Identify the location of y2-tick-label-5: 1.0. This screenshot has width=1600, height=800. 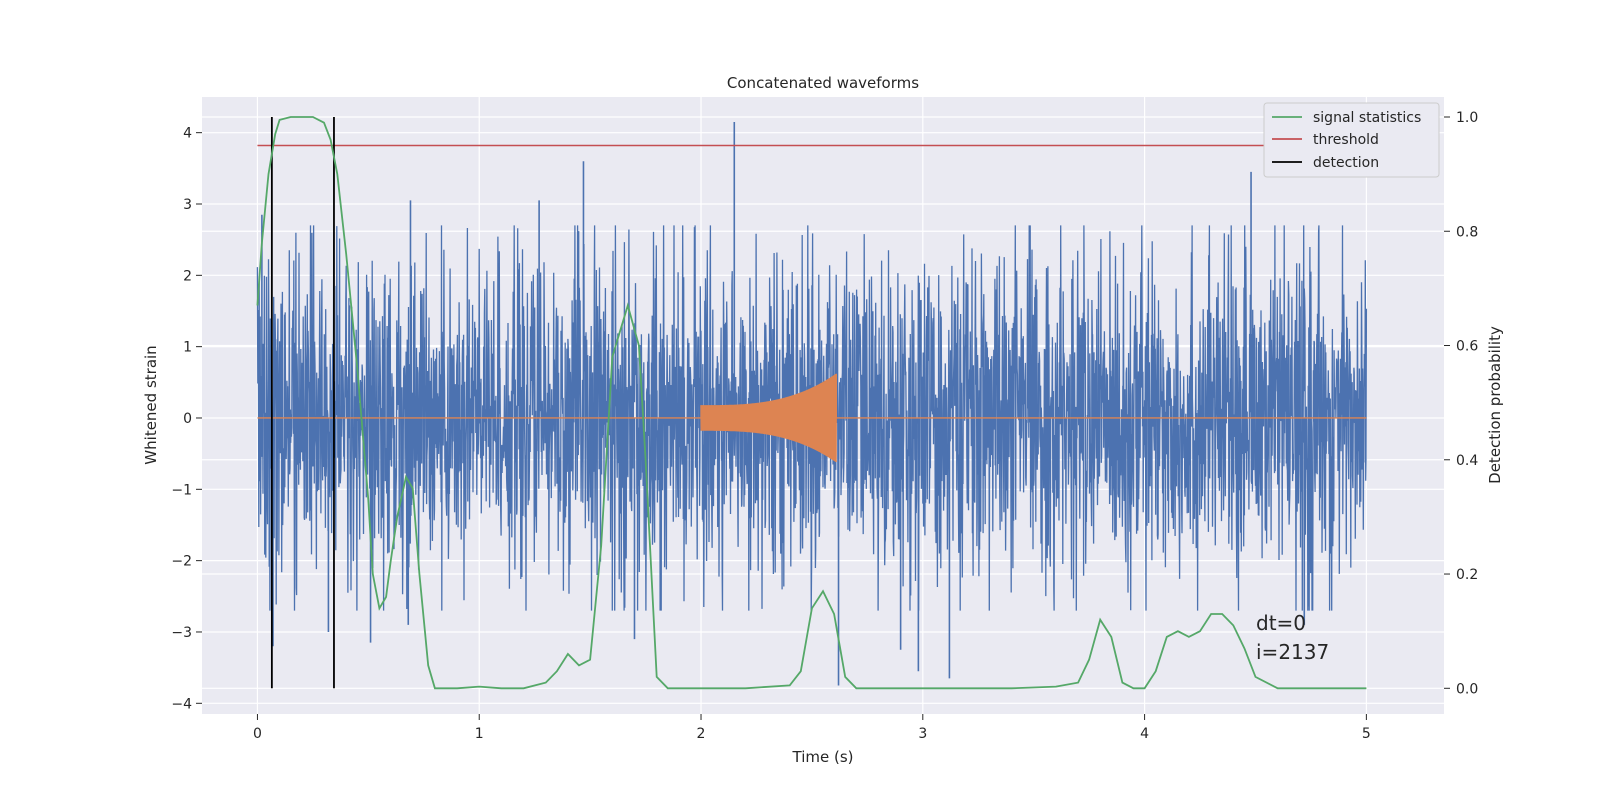
(1467, 118).